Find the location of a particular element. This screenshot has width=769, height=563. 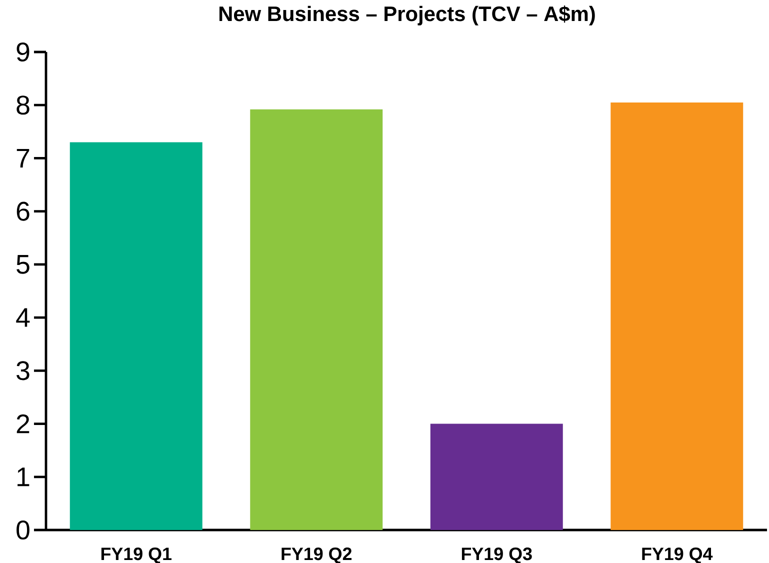

y-tick-label: 5 is located at coordinates (23, 264).